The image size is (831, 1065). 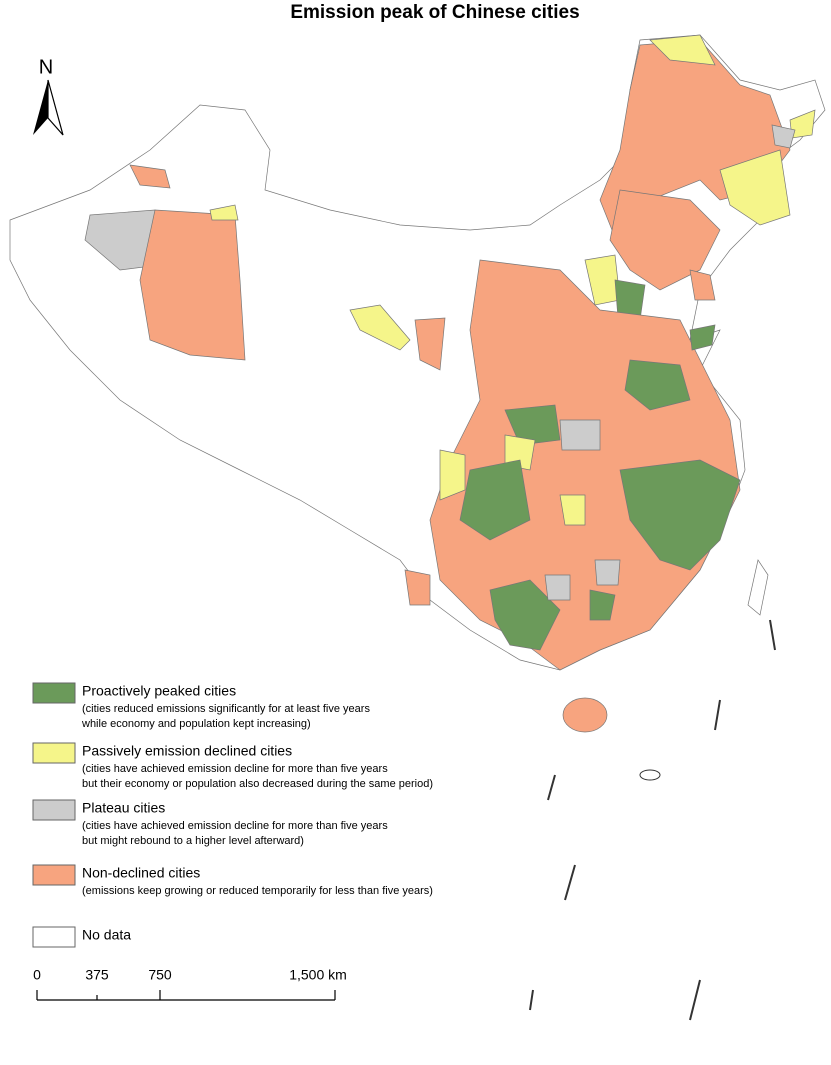 I want to click on north-label: N, so click(x=46, y=67).